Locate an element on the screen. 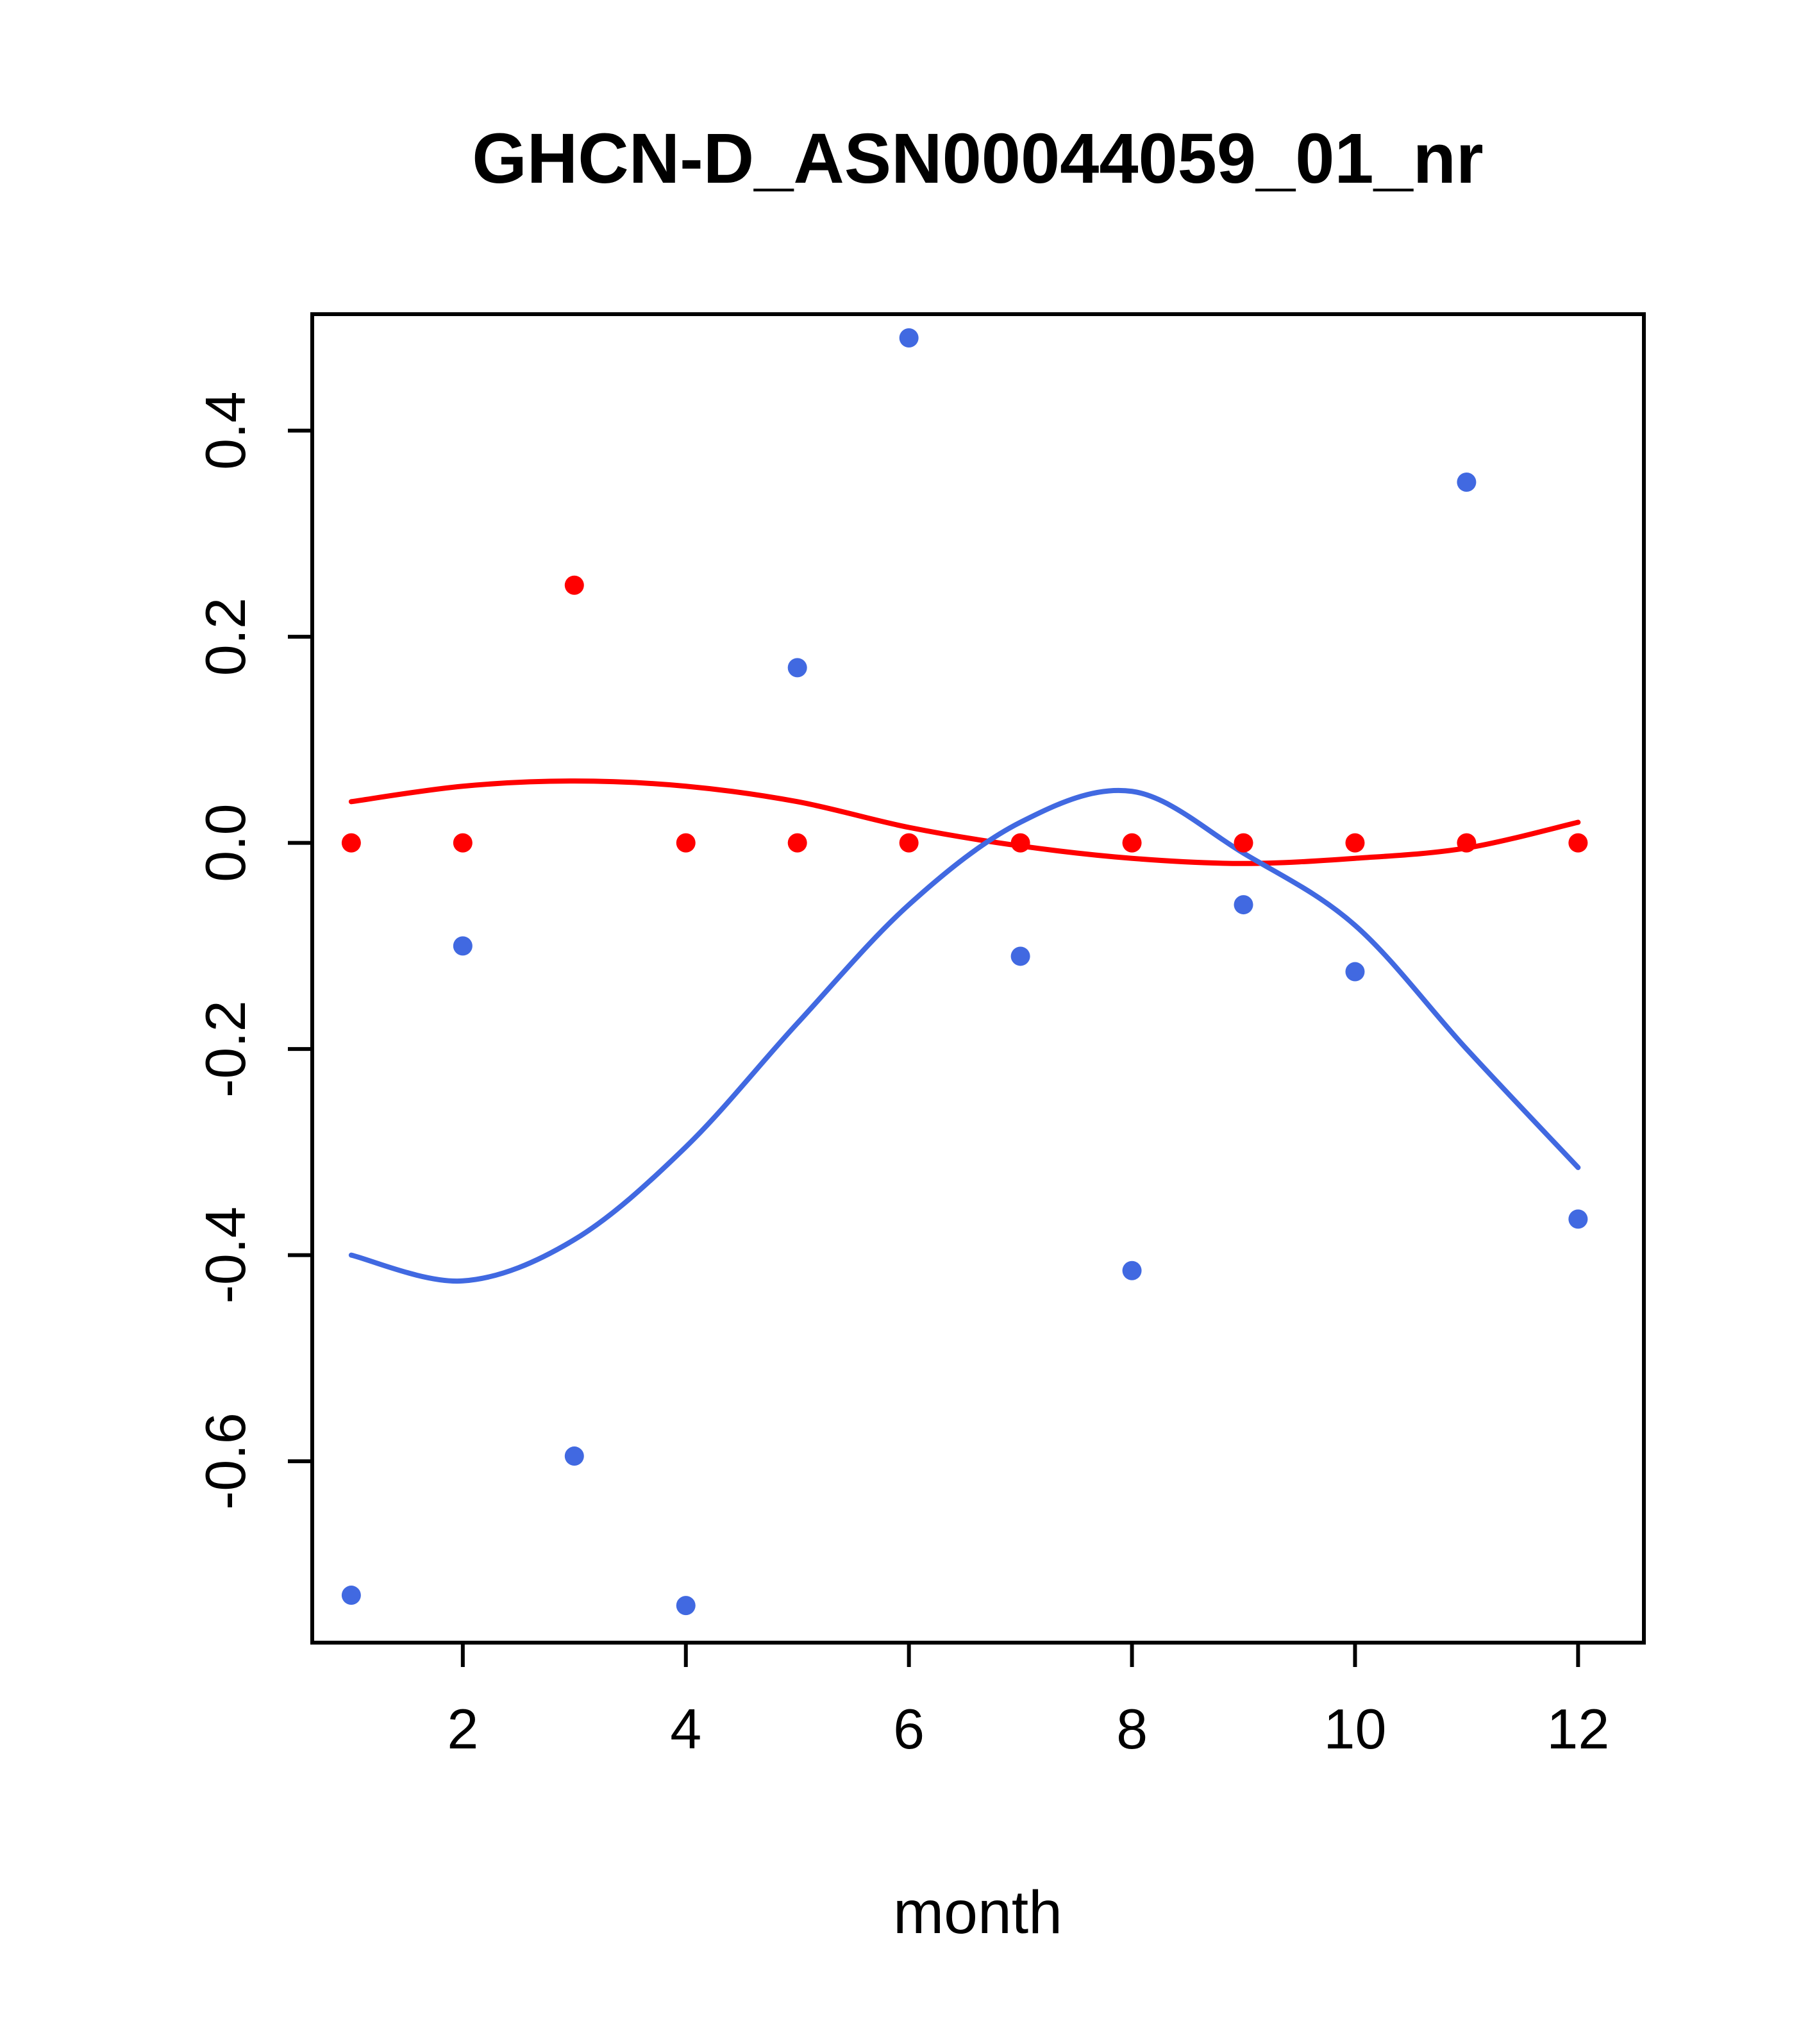 The image size is (1817, 2044). chart-title: GHCN-D_ASN00044059_01_nr is located at coordinates (978, 158).